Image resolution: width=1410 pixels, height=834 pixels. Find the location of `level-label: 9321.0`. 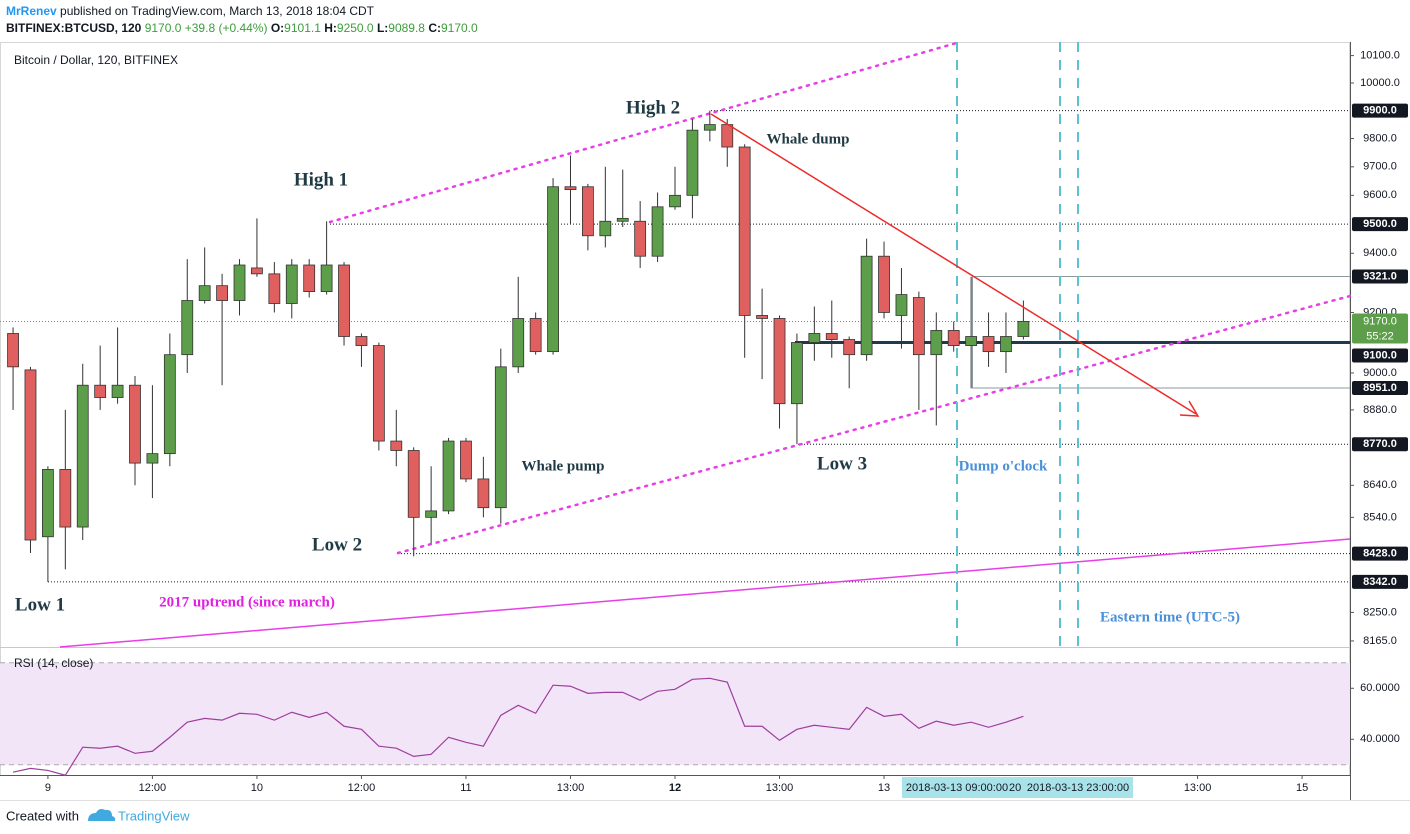

level-label: 9321.0 is located at coordinates (1380, 276).